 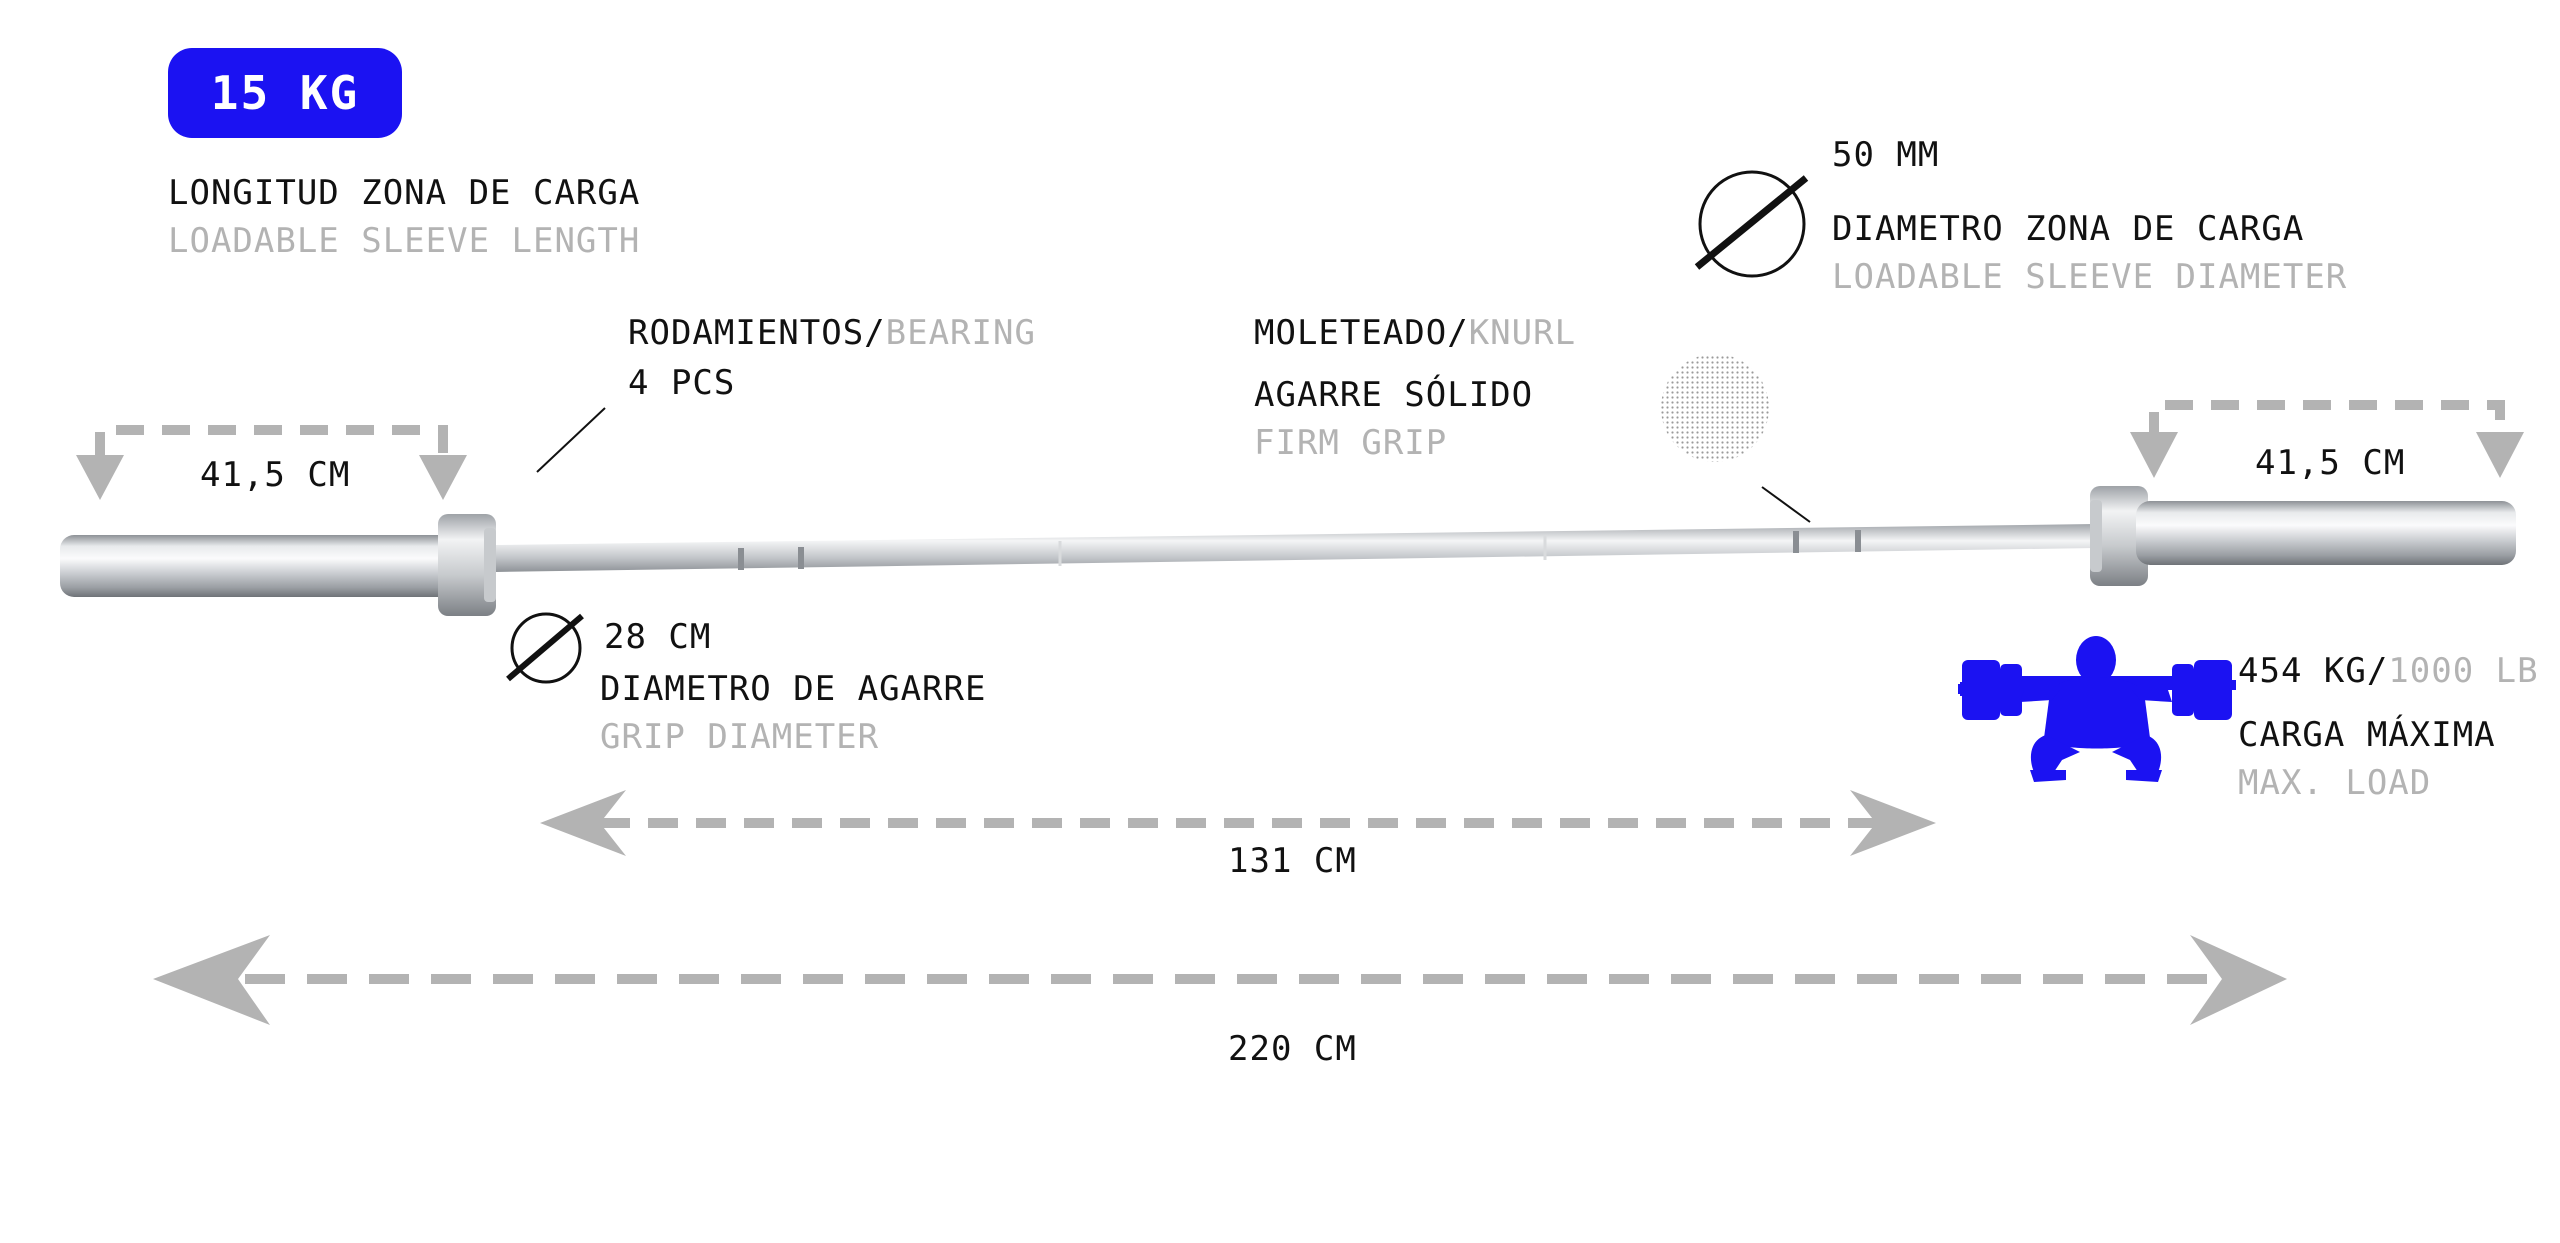 I want to click on knurl-leader-line, so click(x=1786, y=504).